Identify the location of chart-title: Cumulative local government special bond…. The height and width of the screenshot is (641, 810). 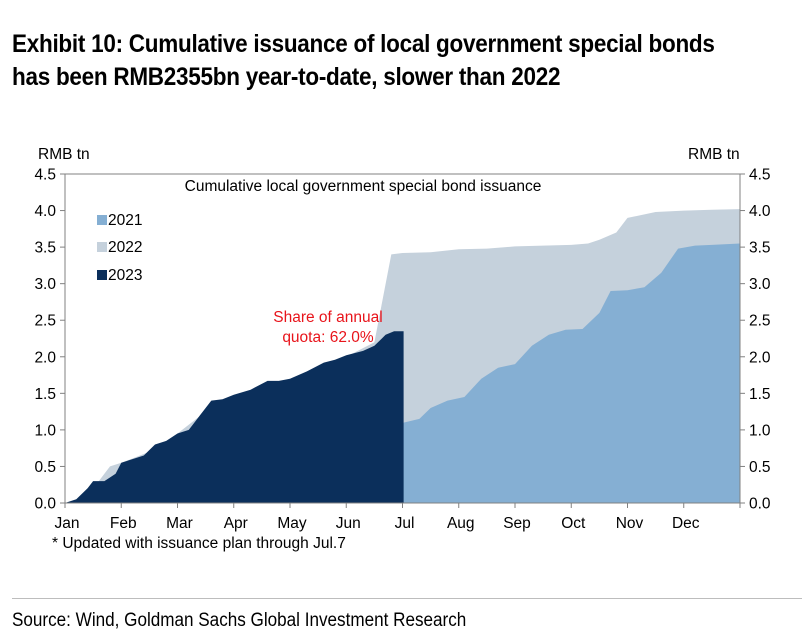
(363, 186).